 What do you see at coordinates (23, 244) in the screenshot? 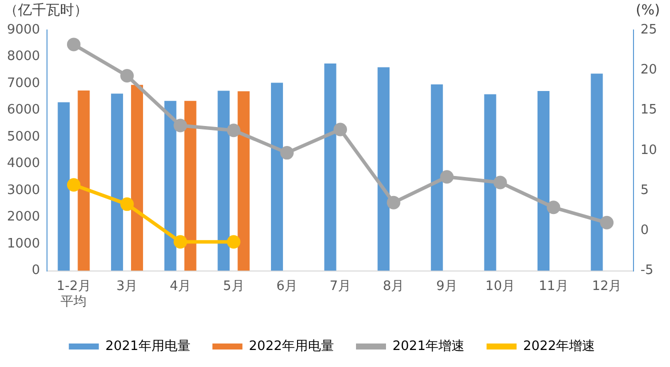
I see `y-tick-label: 1000` at bounding box center [23, 244].